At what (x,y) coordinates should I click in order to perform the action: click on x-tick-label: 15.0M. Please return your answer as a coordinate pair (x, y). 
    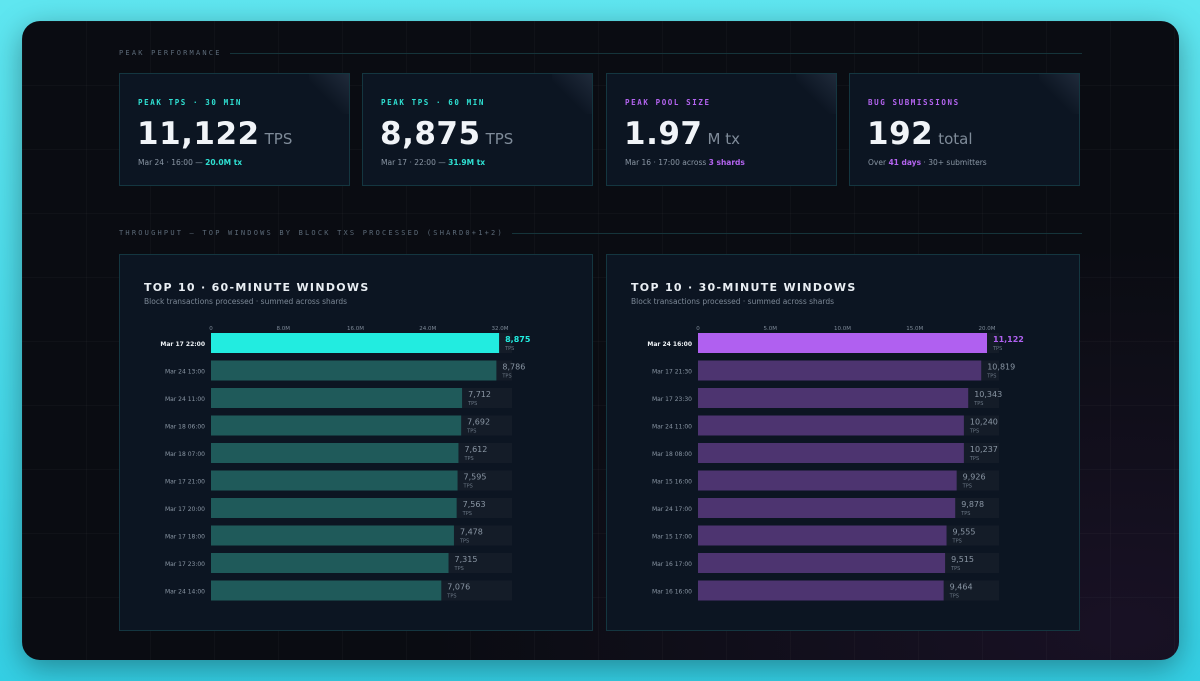
    Looking at the image, I should click on (914, 329).